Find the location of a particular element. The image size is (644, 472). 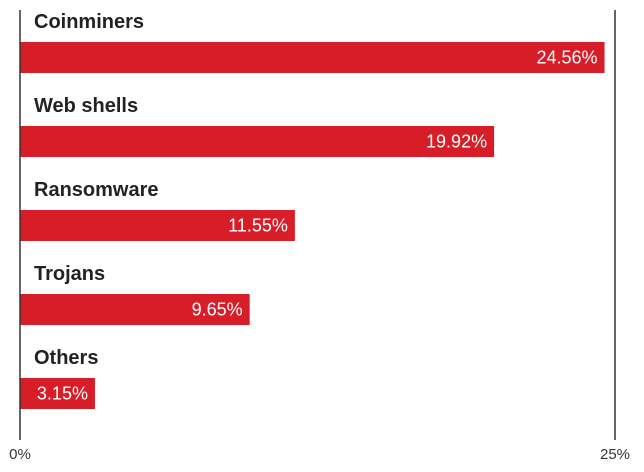

bar-value-label: 11.55% is located at coordinates (258, 226).